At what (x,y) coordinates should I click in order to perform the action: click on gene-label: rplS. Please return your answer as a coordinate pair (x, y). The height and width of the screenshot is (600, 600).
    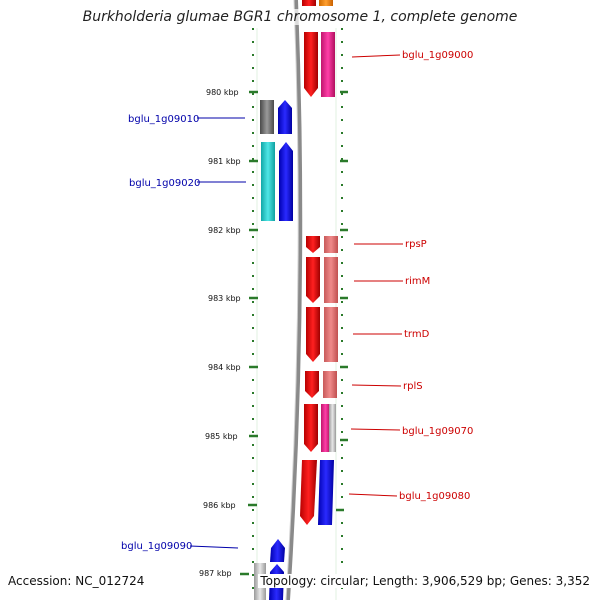
    Looking at the image, I should click on (413, 386).